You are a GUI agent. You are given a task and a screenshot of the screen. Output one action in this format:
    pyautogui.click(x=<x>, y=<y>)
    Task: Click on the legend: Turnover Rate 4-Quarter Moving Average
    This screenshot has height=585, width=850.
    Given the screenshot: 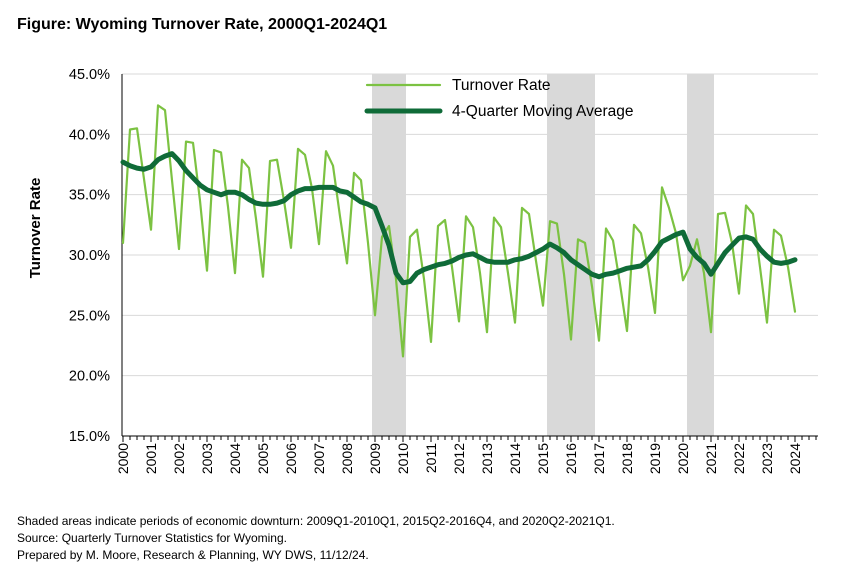 What is the action you would take?
    pyautogui.click(x=499, y=98)
    